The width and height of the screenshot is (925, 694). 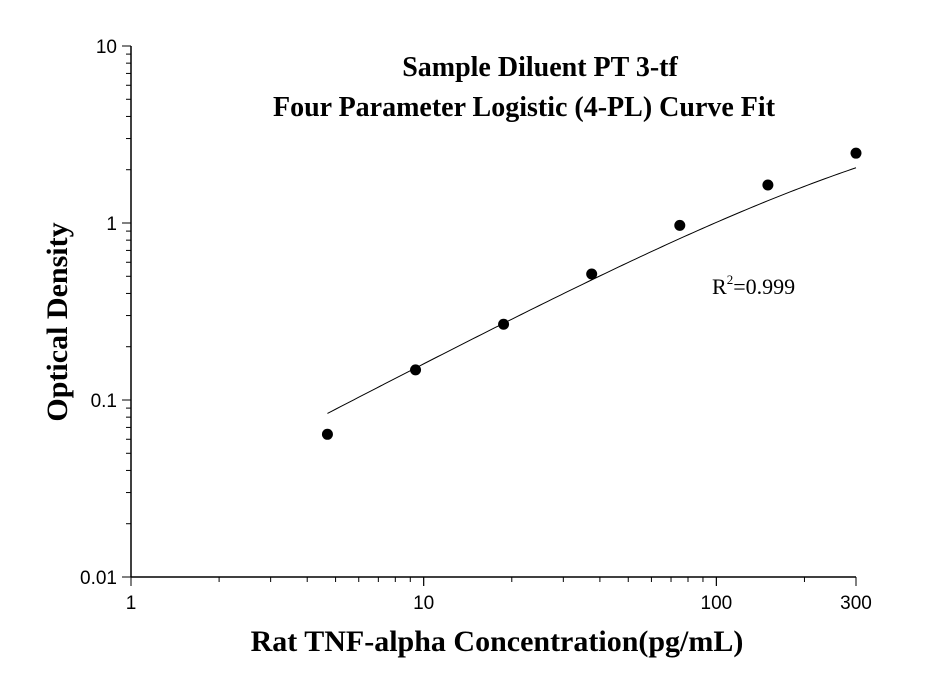 What do you see at coordinates (540, 67) in the screenshot?
I see `chart-title: Sample Diluent PT 3-tf` at bounding box center [540, 67].